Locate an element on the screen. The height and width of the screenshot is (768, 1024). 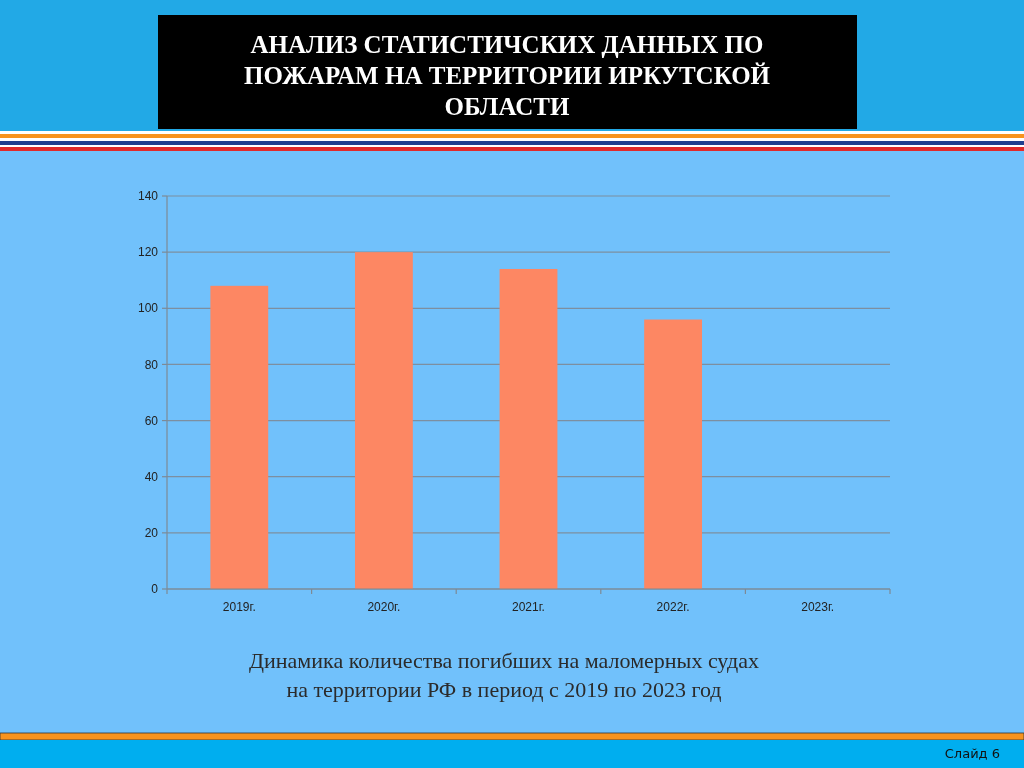
y-tick-label: 140 is located at coordinates (148, 196).